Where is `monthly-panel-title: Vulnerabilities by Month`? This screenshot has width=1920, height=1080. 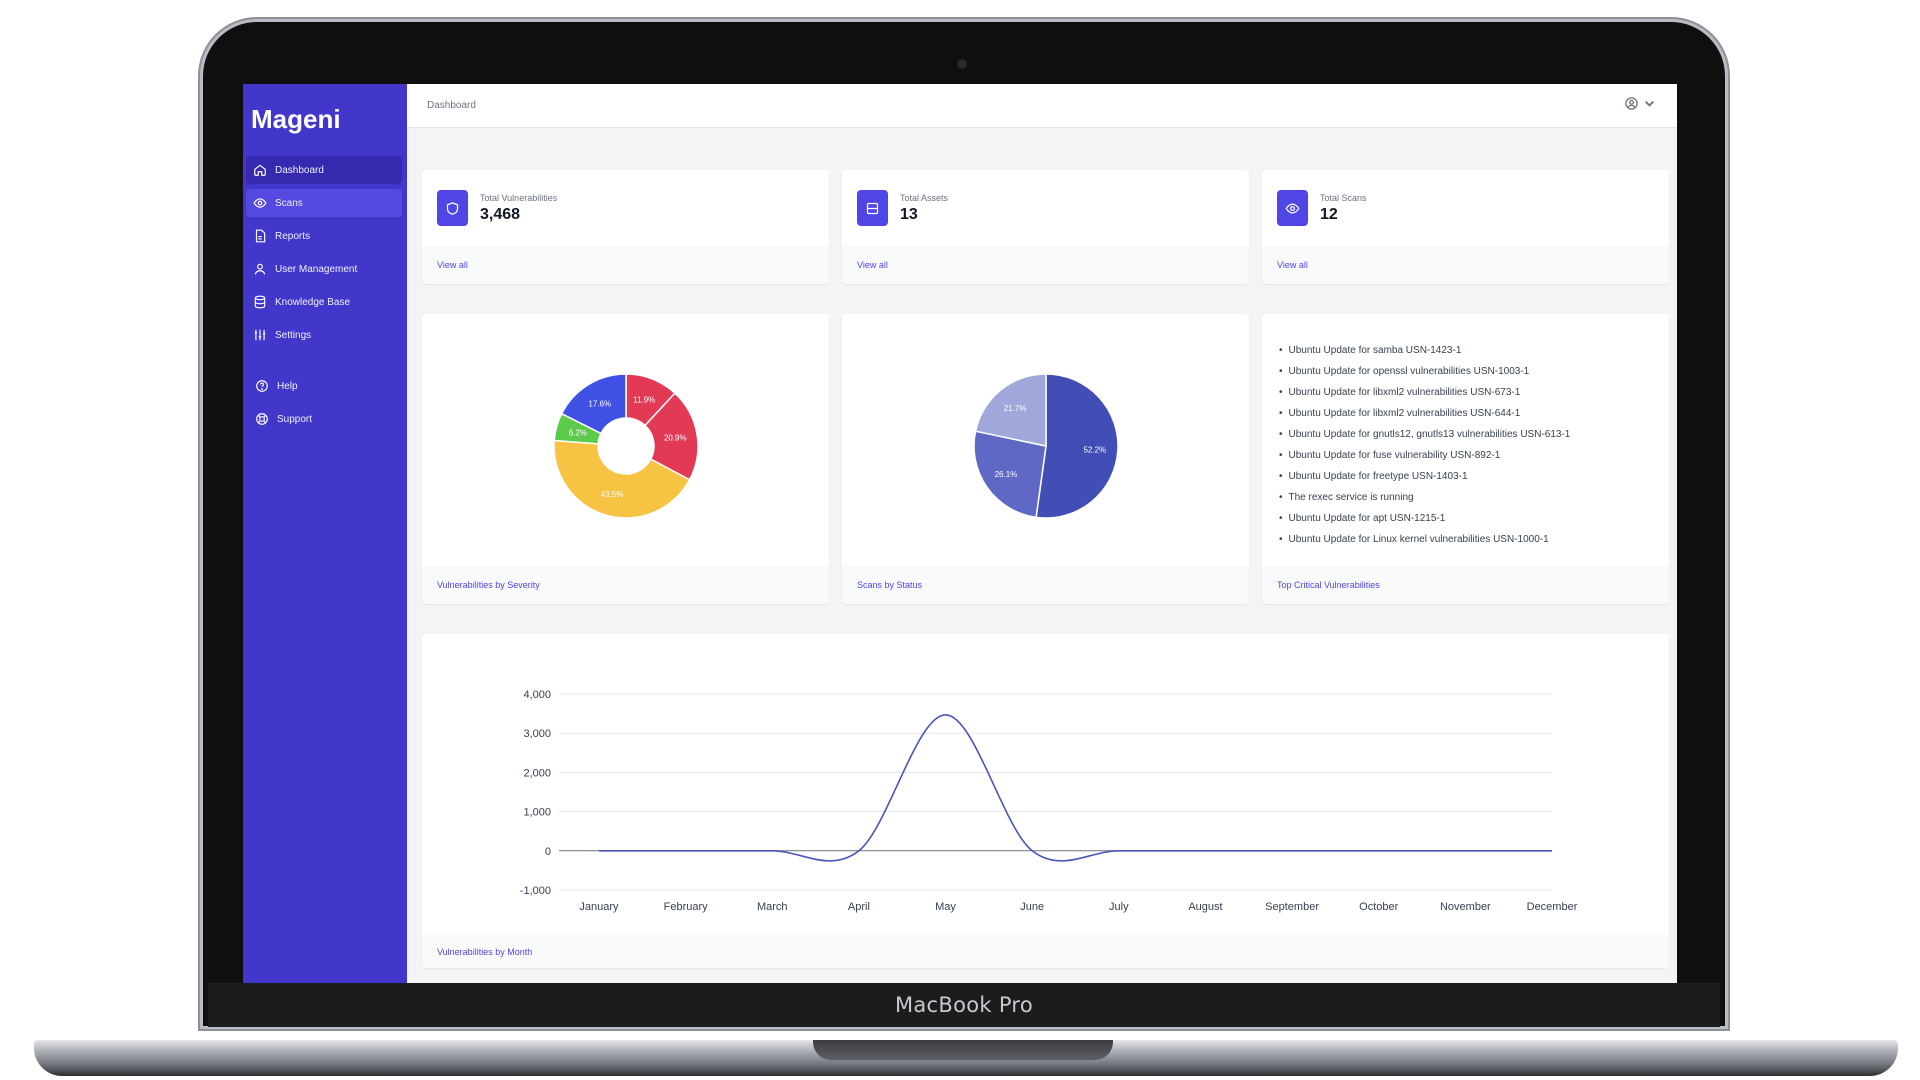
monthly-panel-title: Vulnerabilities by Month is located at coordinates (1045, 951).